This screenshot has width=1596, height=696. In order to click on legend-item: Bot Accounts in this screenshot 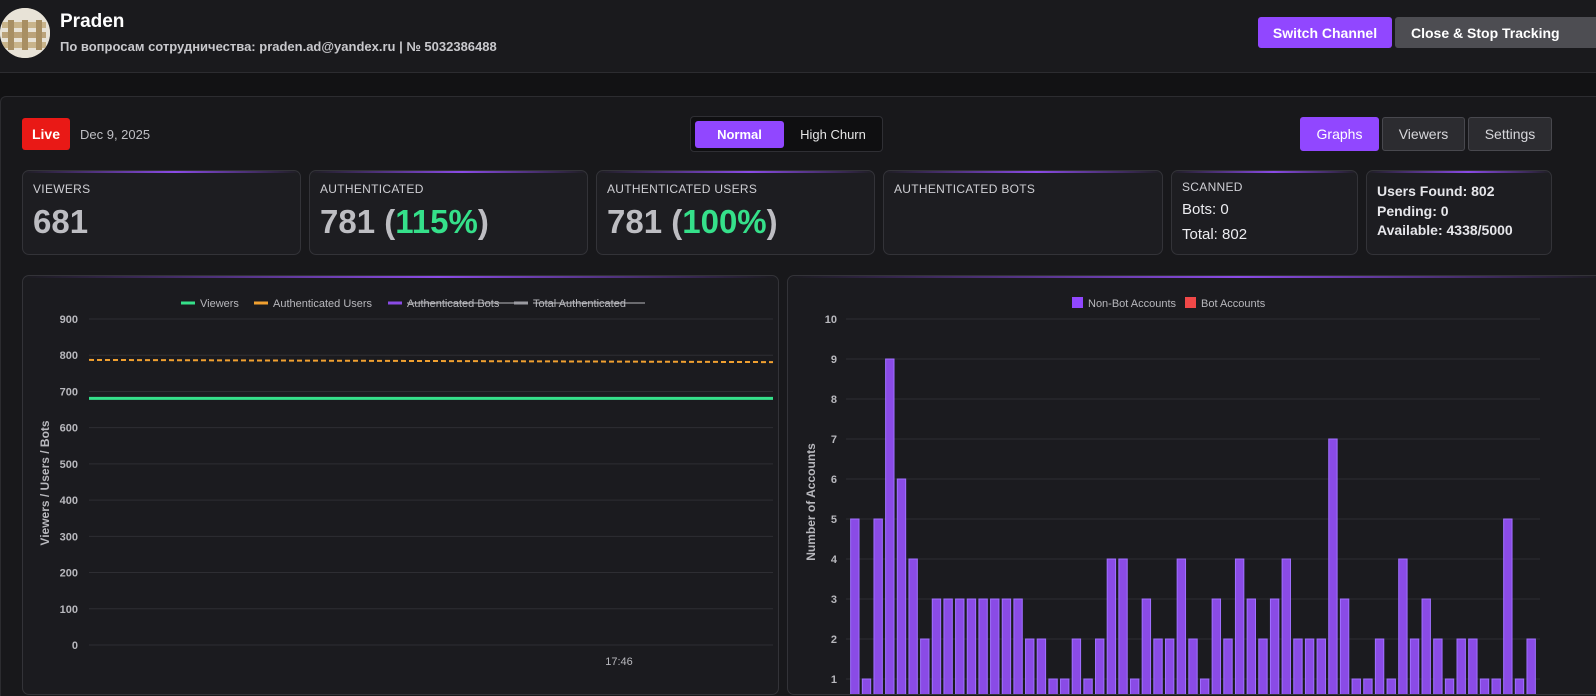, I will do `click(1233, 304)`.